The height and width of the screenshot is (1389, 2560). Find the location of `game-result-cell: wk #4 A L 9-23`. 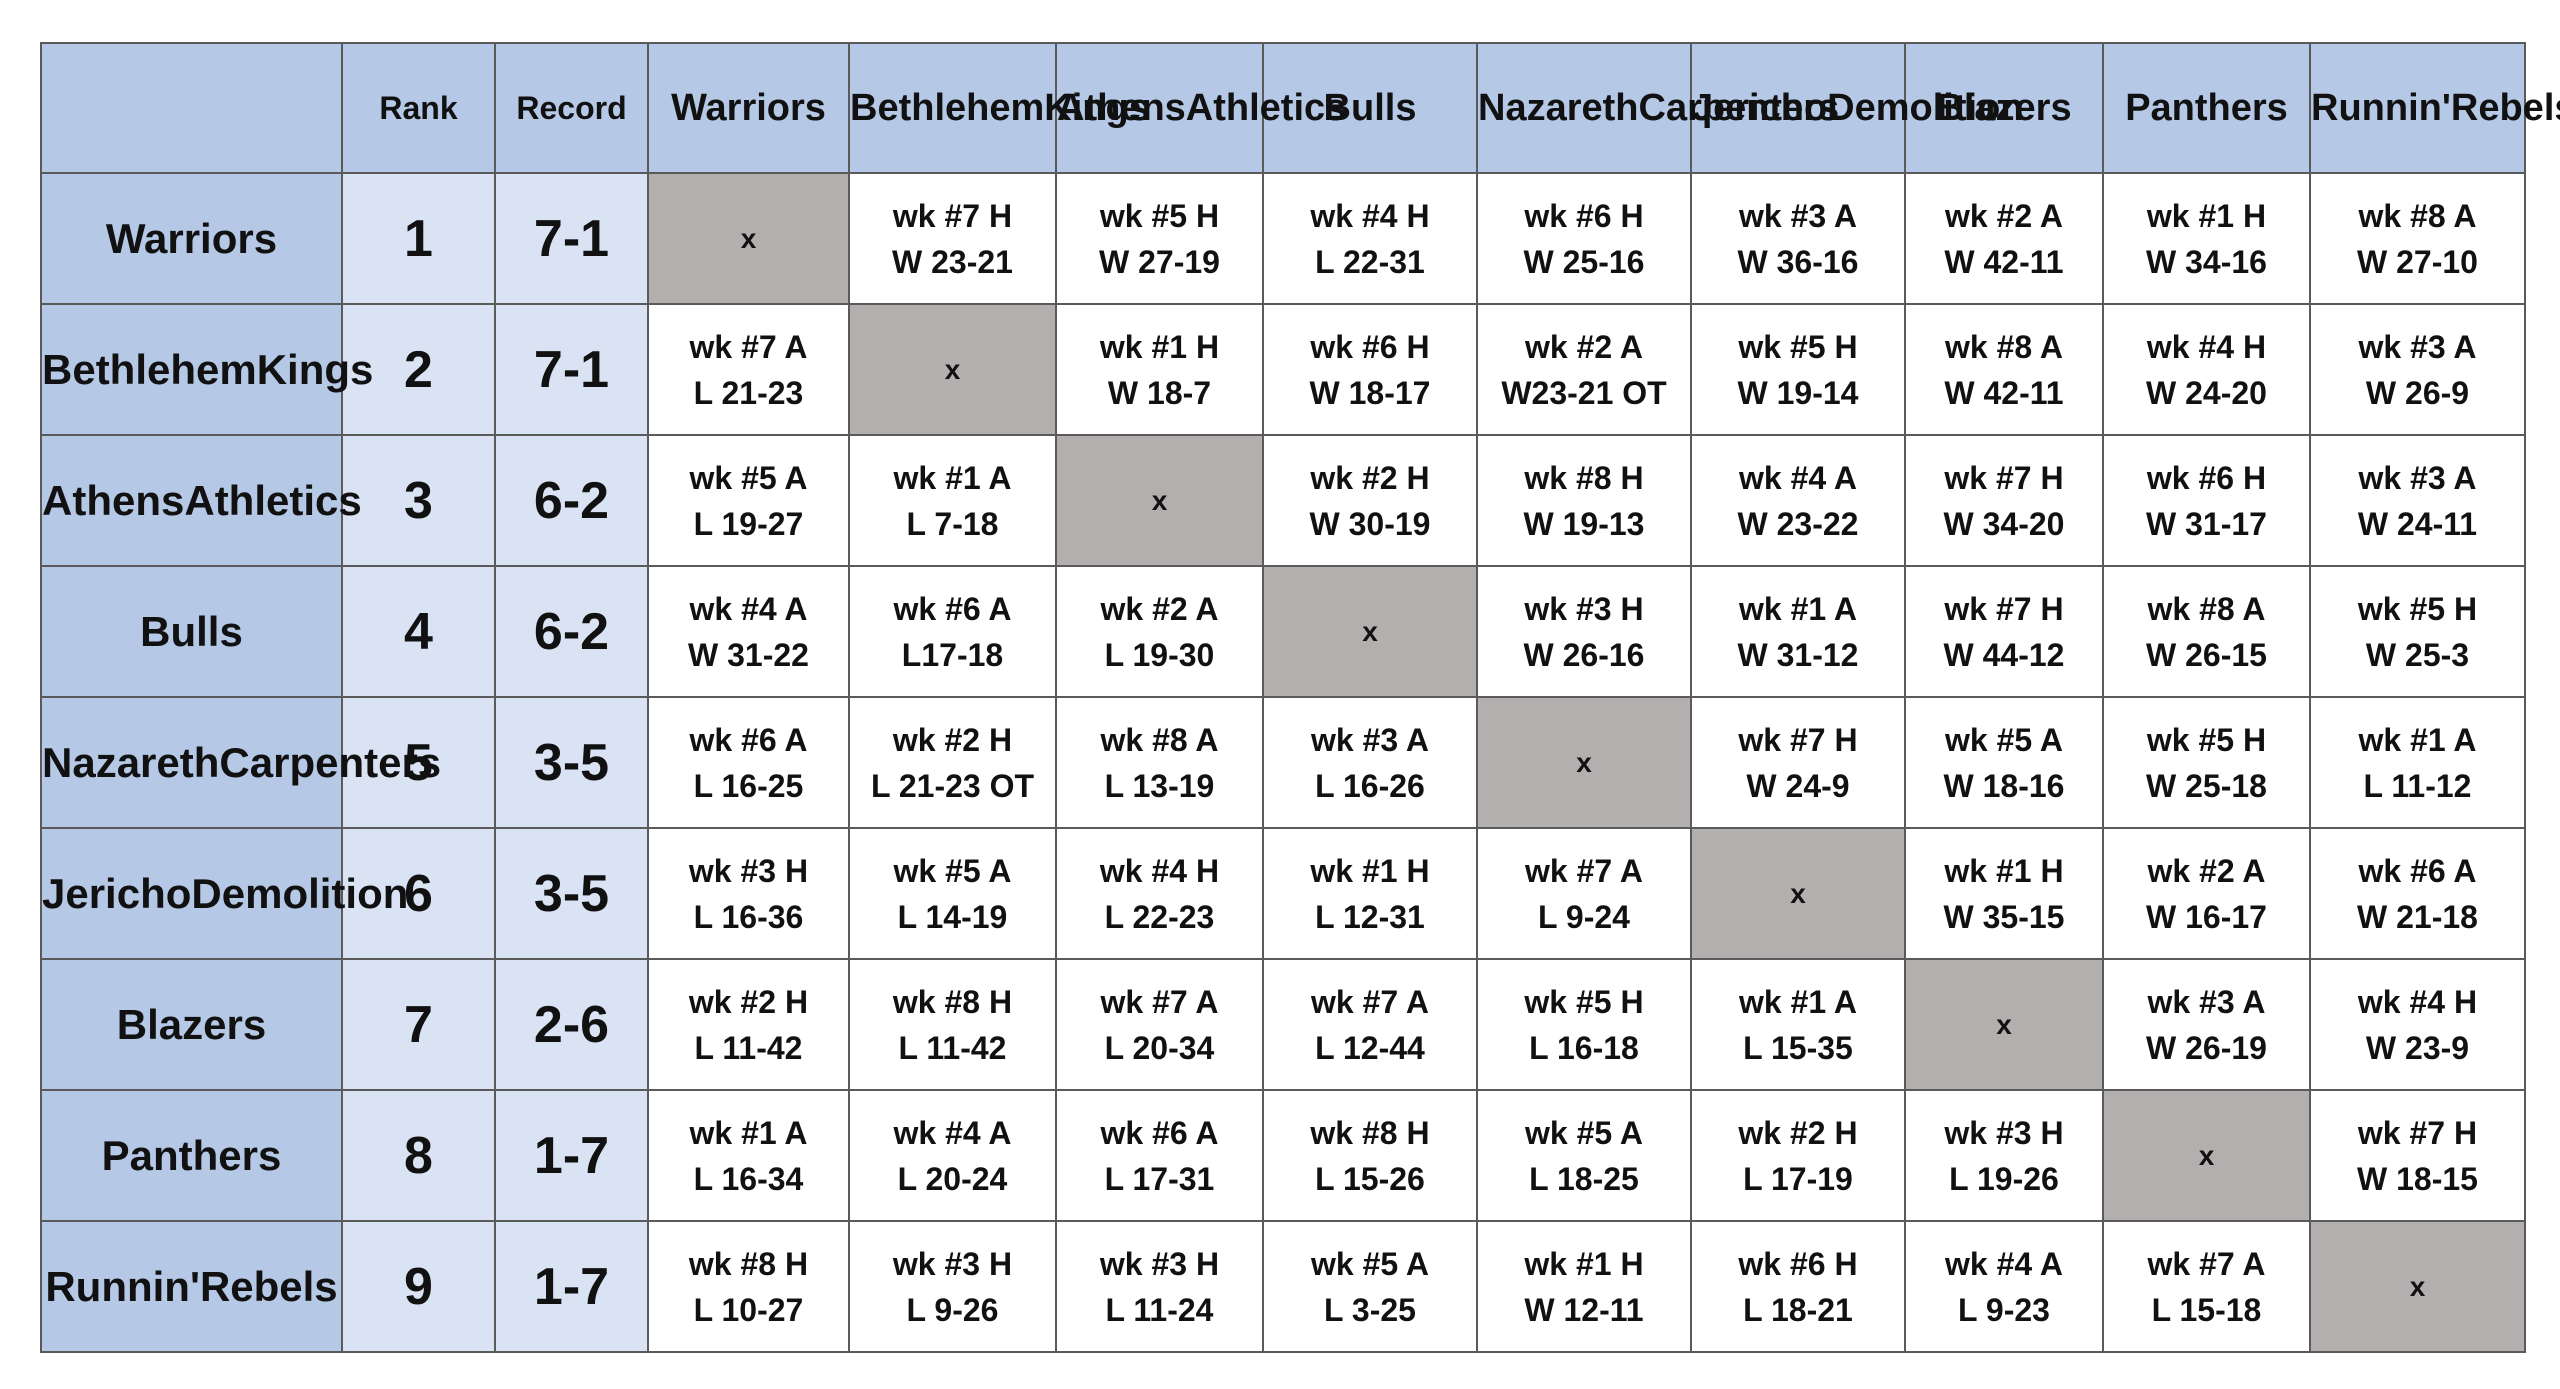

game-result-cell: wk #4 A L 9-23 is located at coordinates (2004, 1286).